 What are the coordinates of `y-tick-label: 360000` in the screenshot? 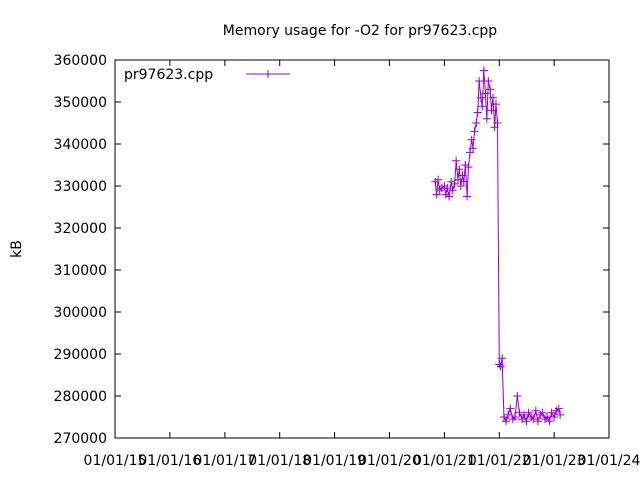 It's located at (80, 61).